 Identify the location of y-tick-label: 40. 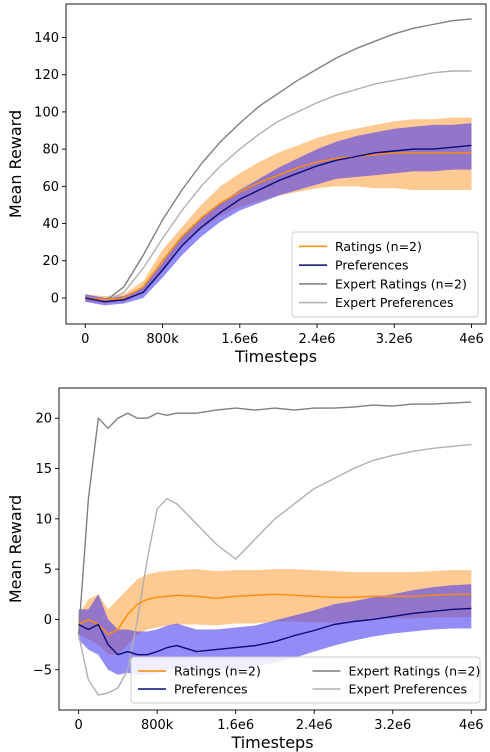
(50, 224).